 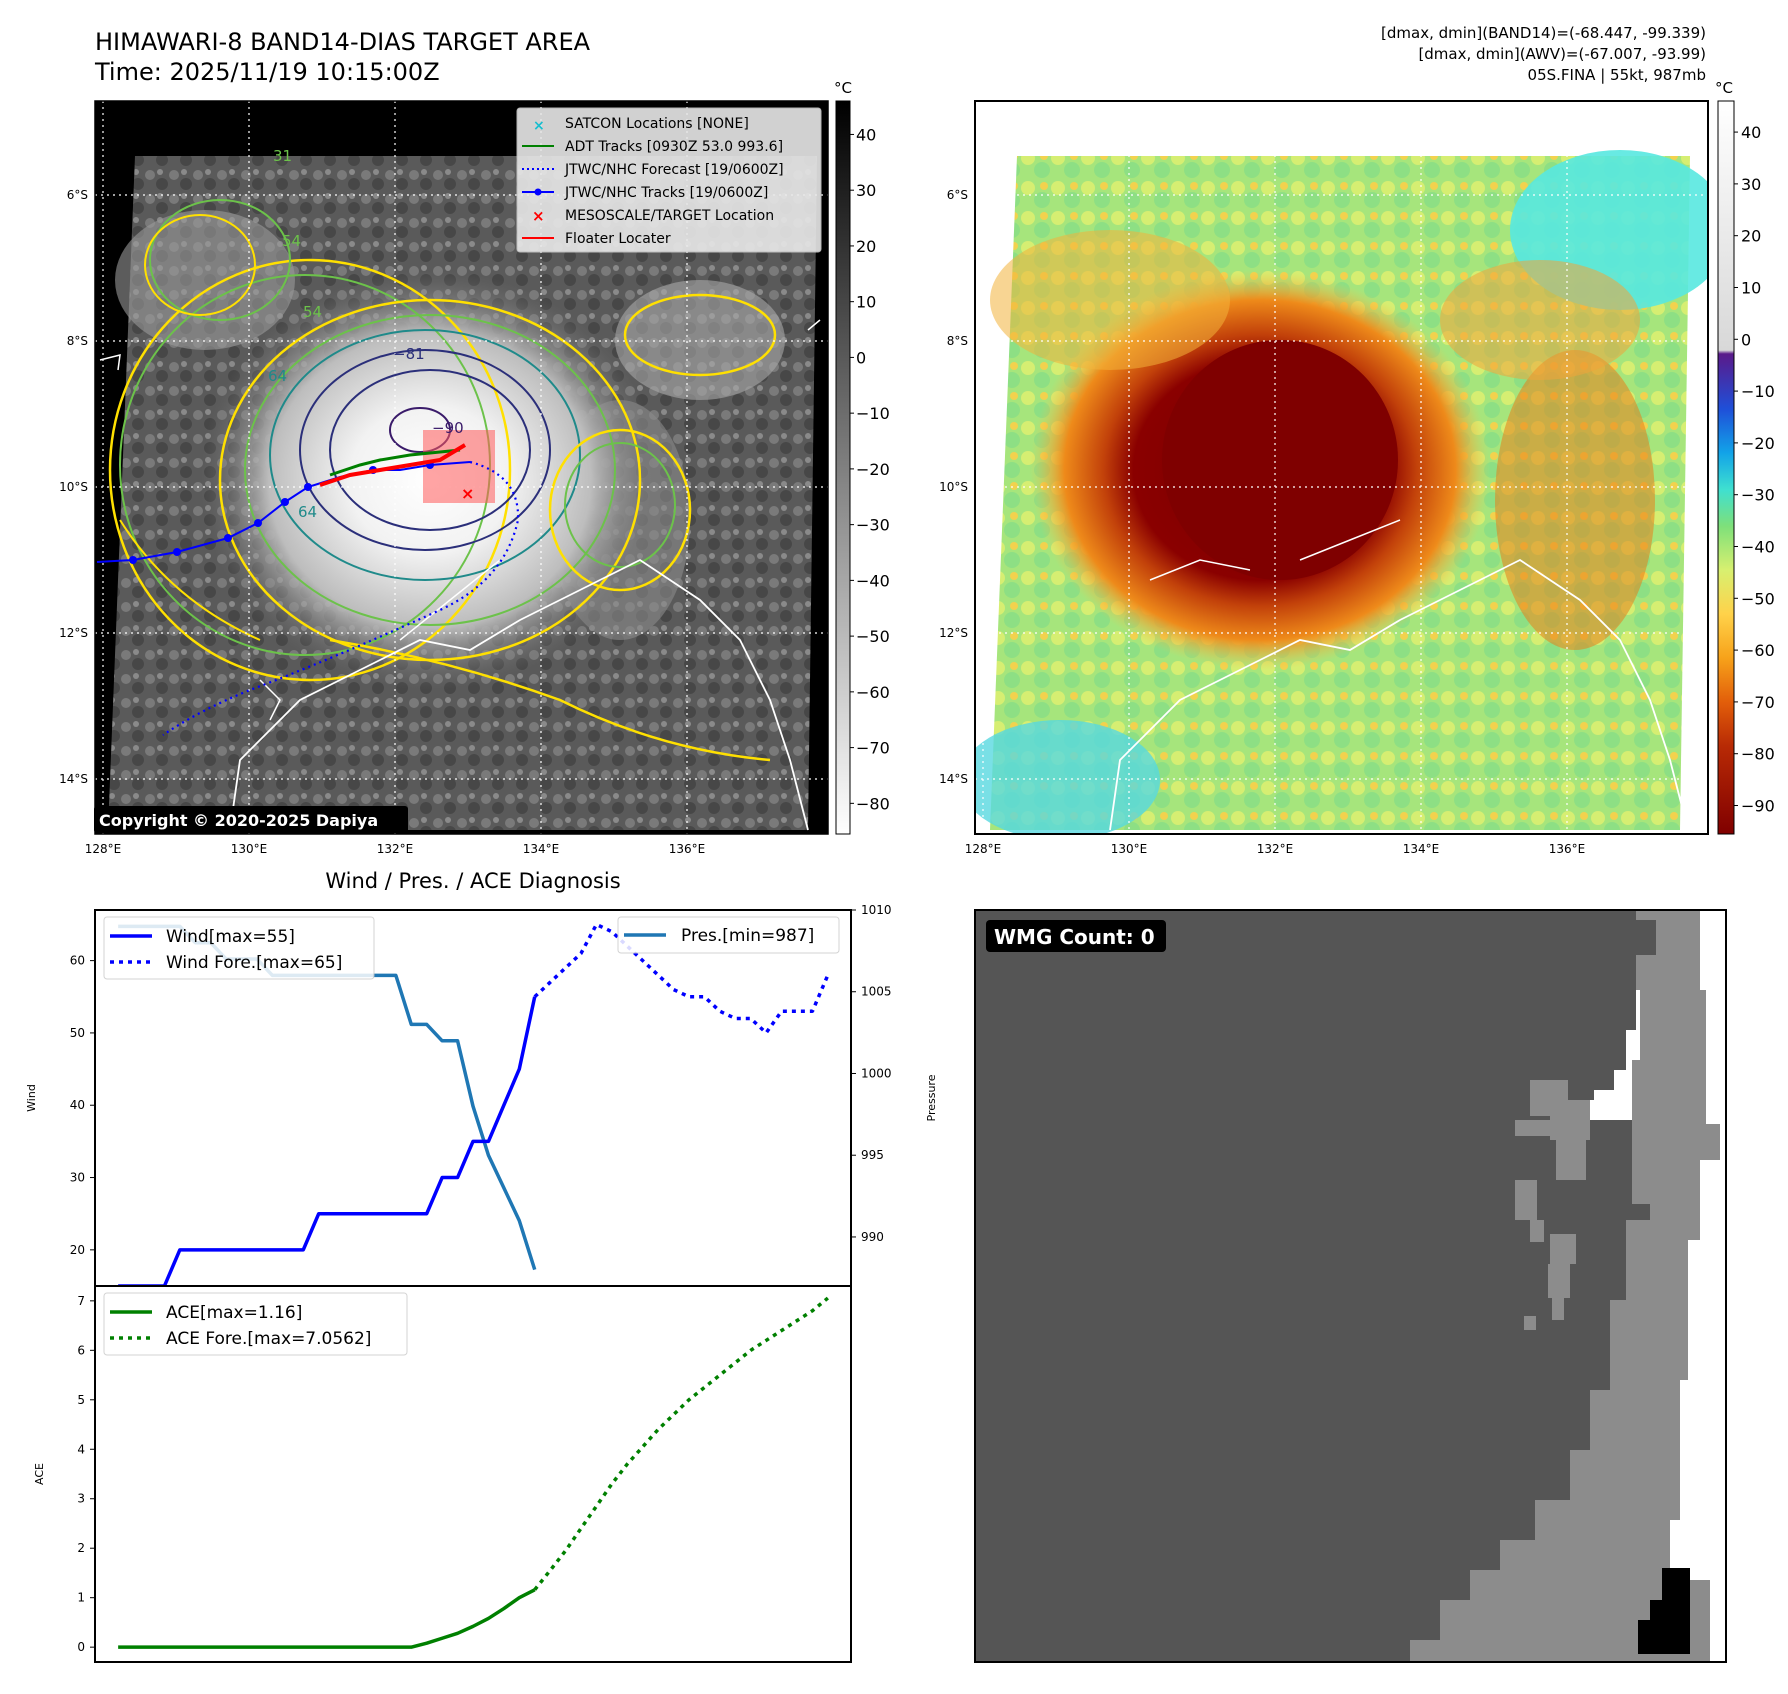 What do you see at coordinates (539, 126) in the screenshot?
I see `legend-satcon-marker: ×` at bounding box center [539, 126].